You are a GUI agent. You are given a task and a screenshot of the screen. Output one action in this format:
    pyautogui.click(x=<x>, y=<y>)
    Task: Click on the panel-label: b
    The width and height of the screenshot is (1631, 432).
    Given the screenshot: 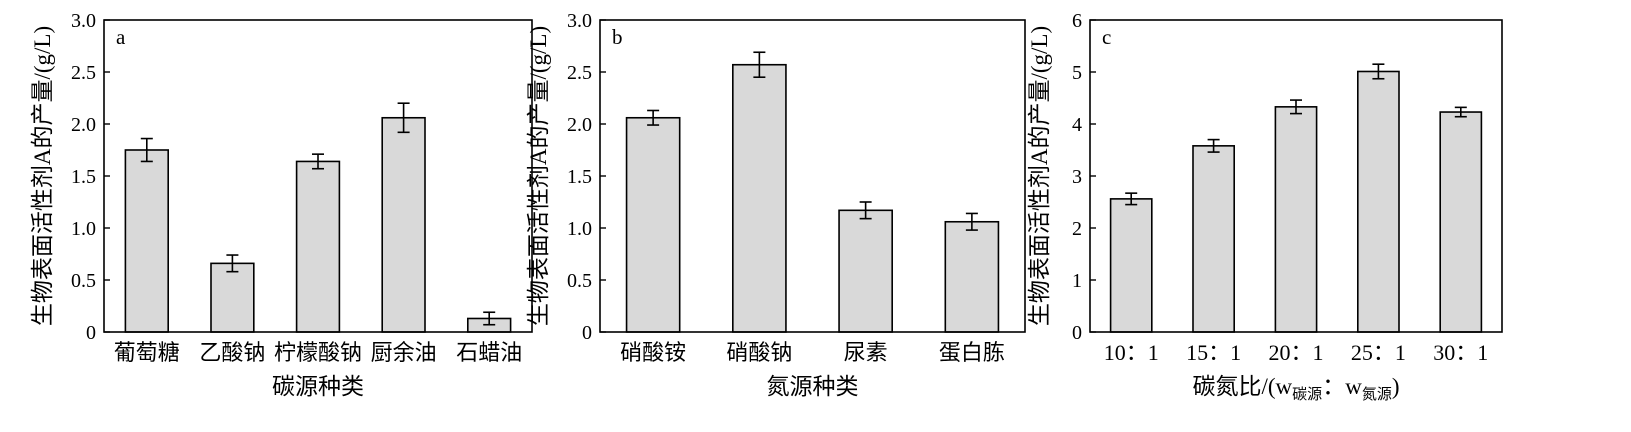 What is the action you would take?
    pyautogui.click(x=617, y=37)
    